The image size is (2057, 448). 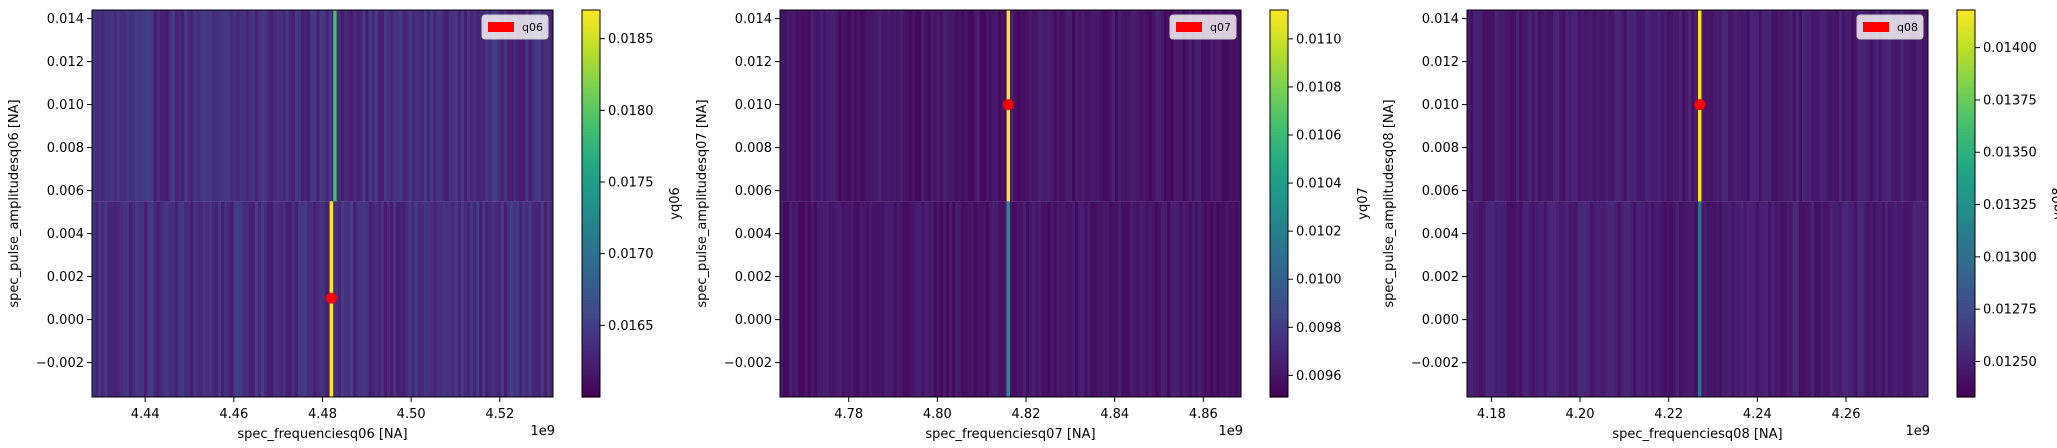 I want to click on legend-label: q07, so click(x=1220, y=27).